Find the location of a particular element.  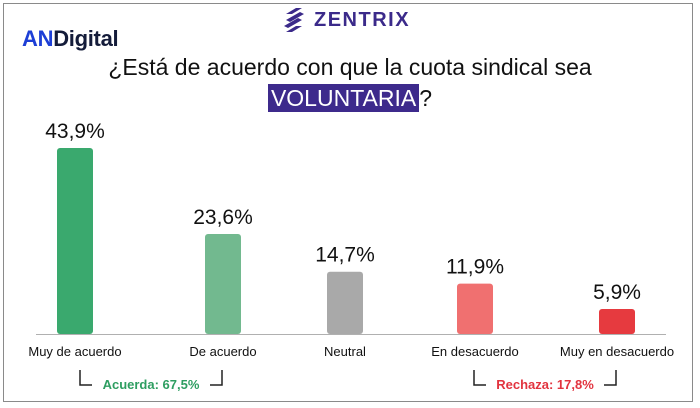

andigital-logo: ANDigital is located at coordinates (70, 39).